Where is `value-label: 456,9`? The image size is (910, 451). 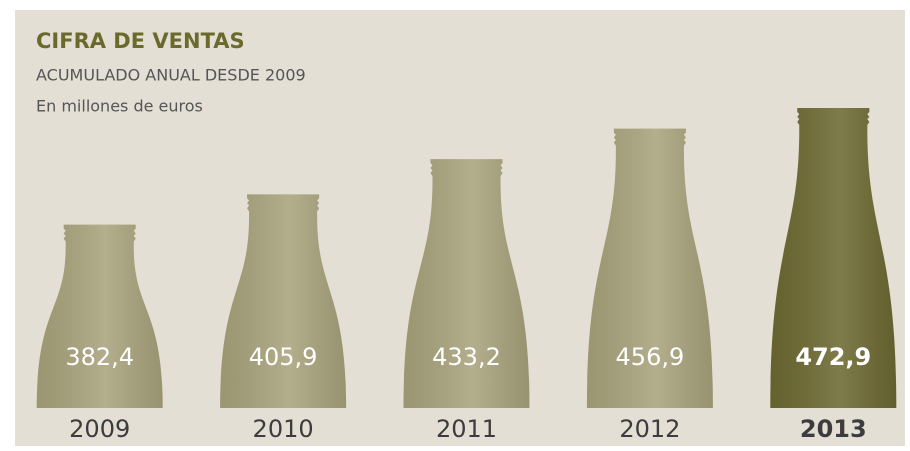 value-label: 456,9 is located at coordinates (650, 357).